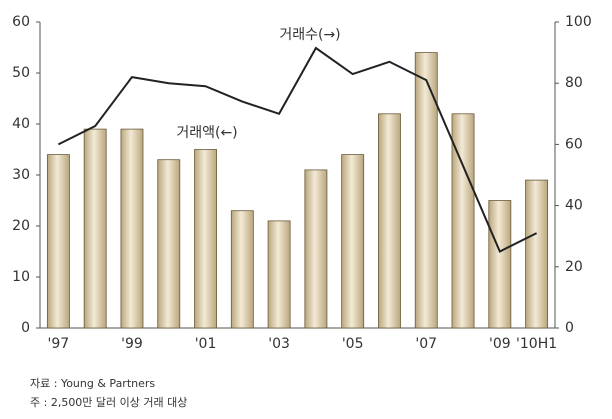  I want to click on y2-tick-label: 40, so click(574, 206).